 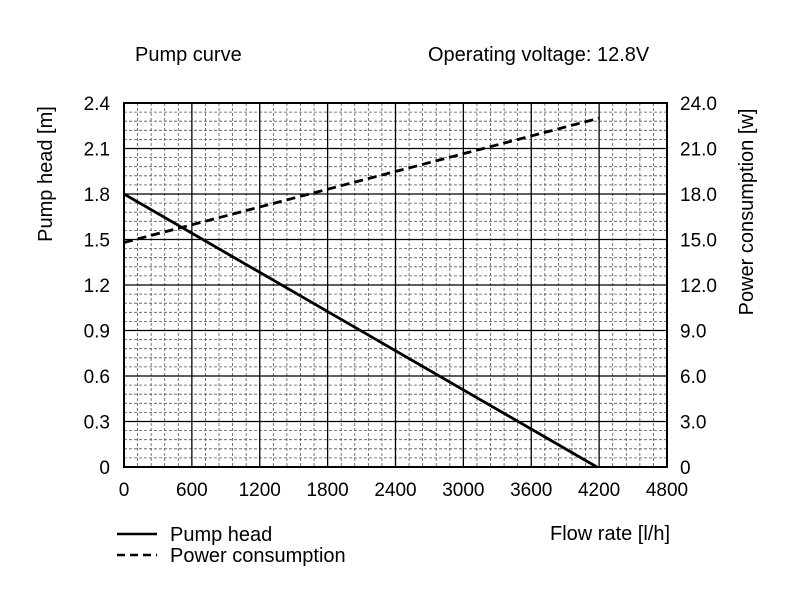 I want to click on x-tick-label: 600, so click(x=192, y=490).